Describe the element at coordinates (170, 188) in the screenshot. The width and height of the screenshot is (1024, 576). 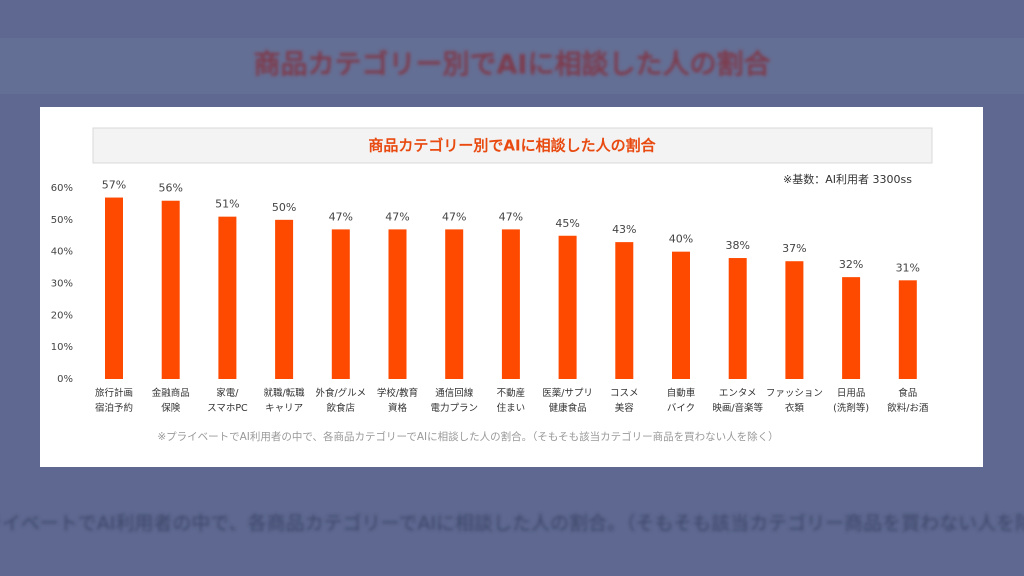
I see `value-label: 56%` at that location.